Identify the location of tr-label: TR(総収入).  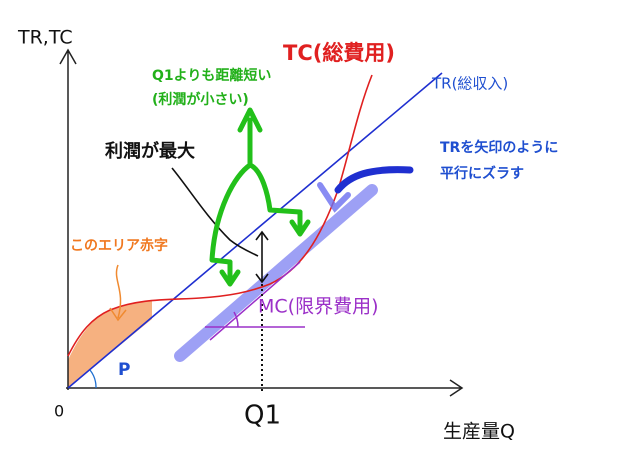
(469, 84).